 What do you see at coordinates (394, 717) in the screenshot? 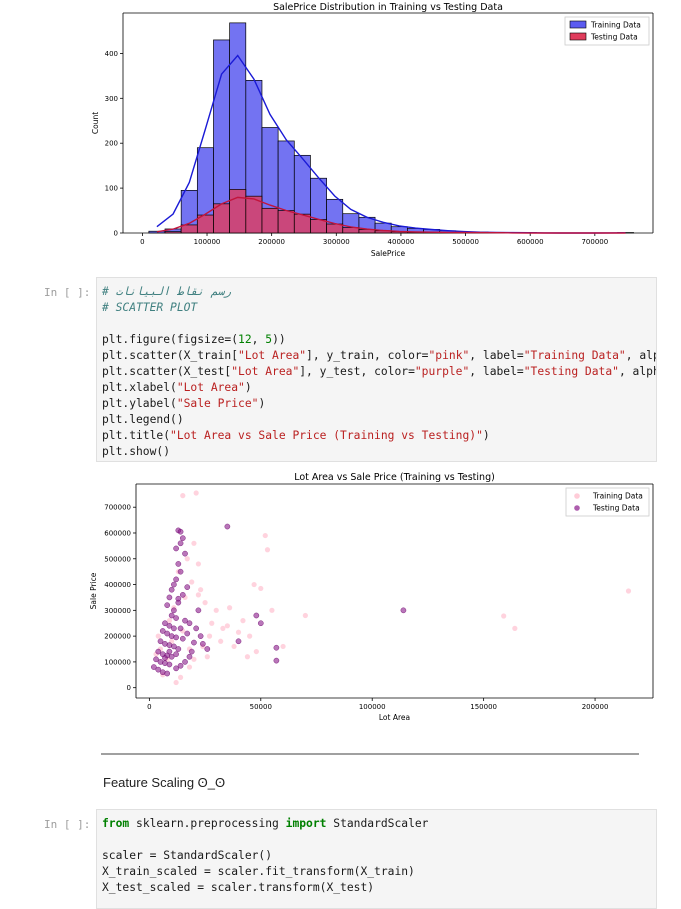
I see `x-axis-label: Lot Area` at bounding box center [394, 717].